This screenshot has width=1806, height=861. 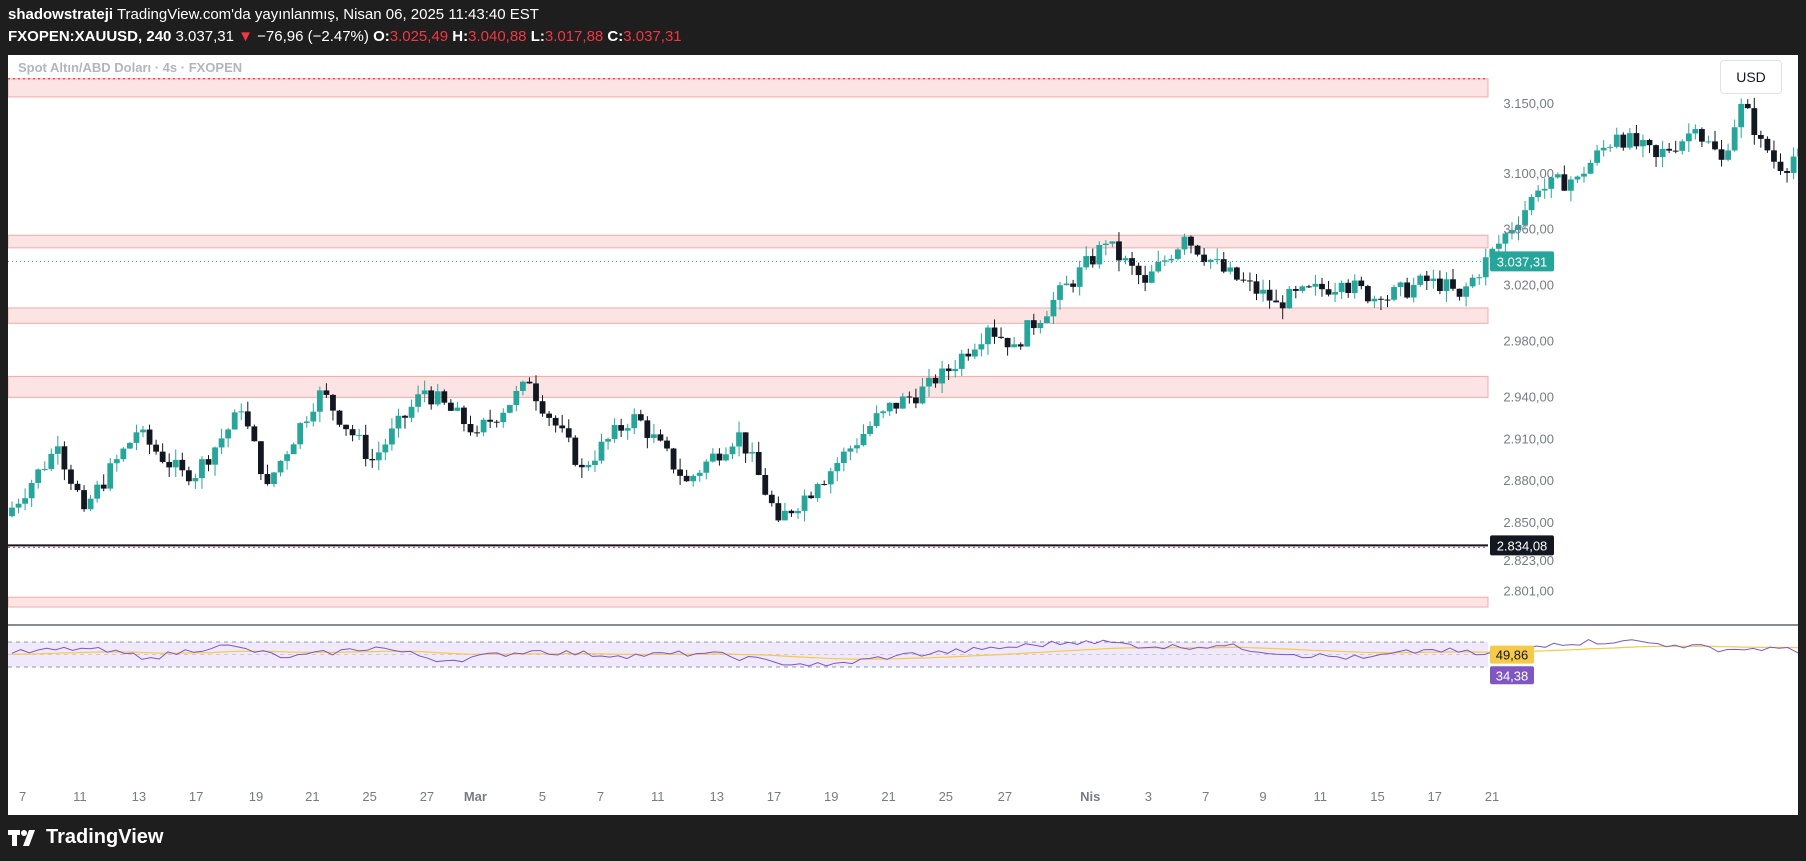 What do you see at coordinates (717, 796) in the screenshot?
I see `x-tick-label: 13` at bounding box center [717, 796].